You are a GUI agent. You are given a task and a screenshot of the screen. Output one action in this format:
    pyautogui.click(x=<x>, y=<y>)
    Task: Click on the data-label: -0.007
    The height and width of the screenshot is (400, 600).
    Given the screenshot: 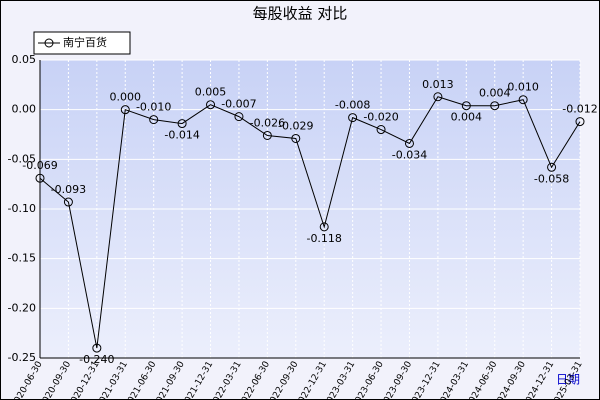 What is the action you would take?
    pyautogui.click(x=238, y=104)
    